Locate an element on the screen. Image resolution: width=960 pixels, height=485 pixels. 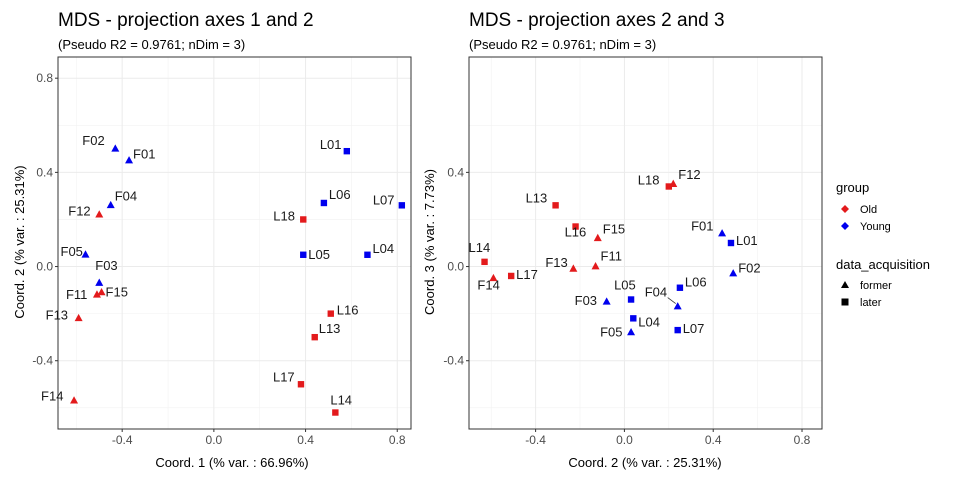
panel2-x-axis-label: Coord. 2 (% var. : 25.31%) is located at coordinates (644, 462).